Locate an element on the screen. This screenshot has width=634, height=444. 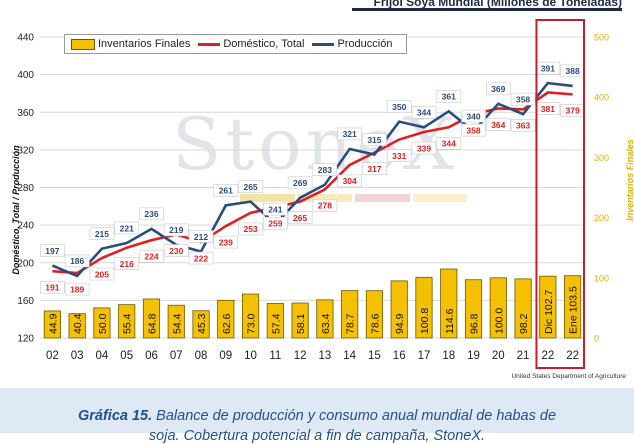
legend-swatch-domestico is located at coordinates (209, 44).